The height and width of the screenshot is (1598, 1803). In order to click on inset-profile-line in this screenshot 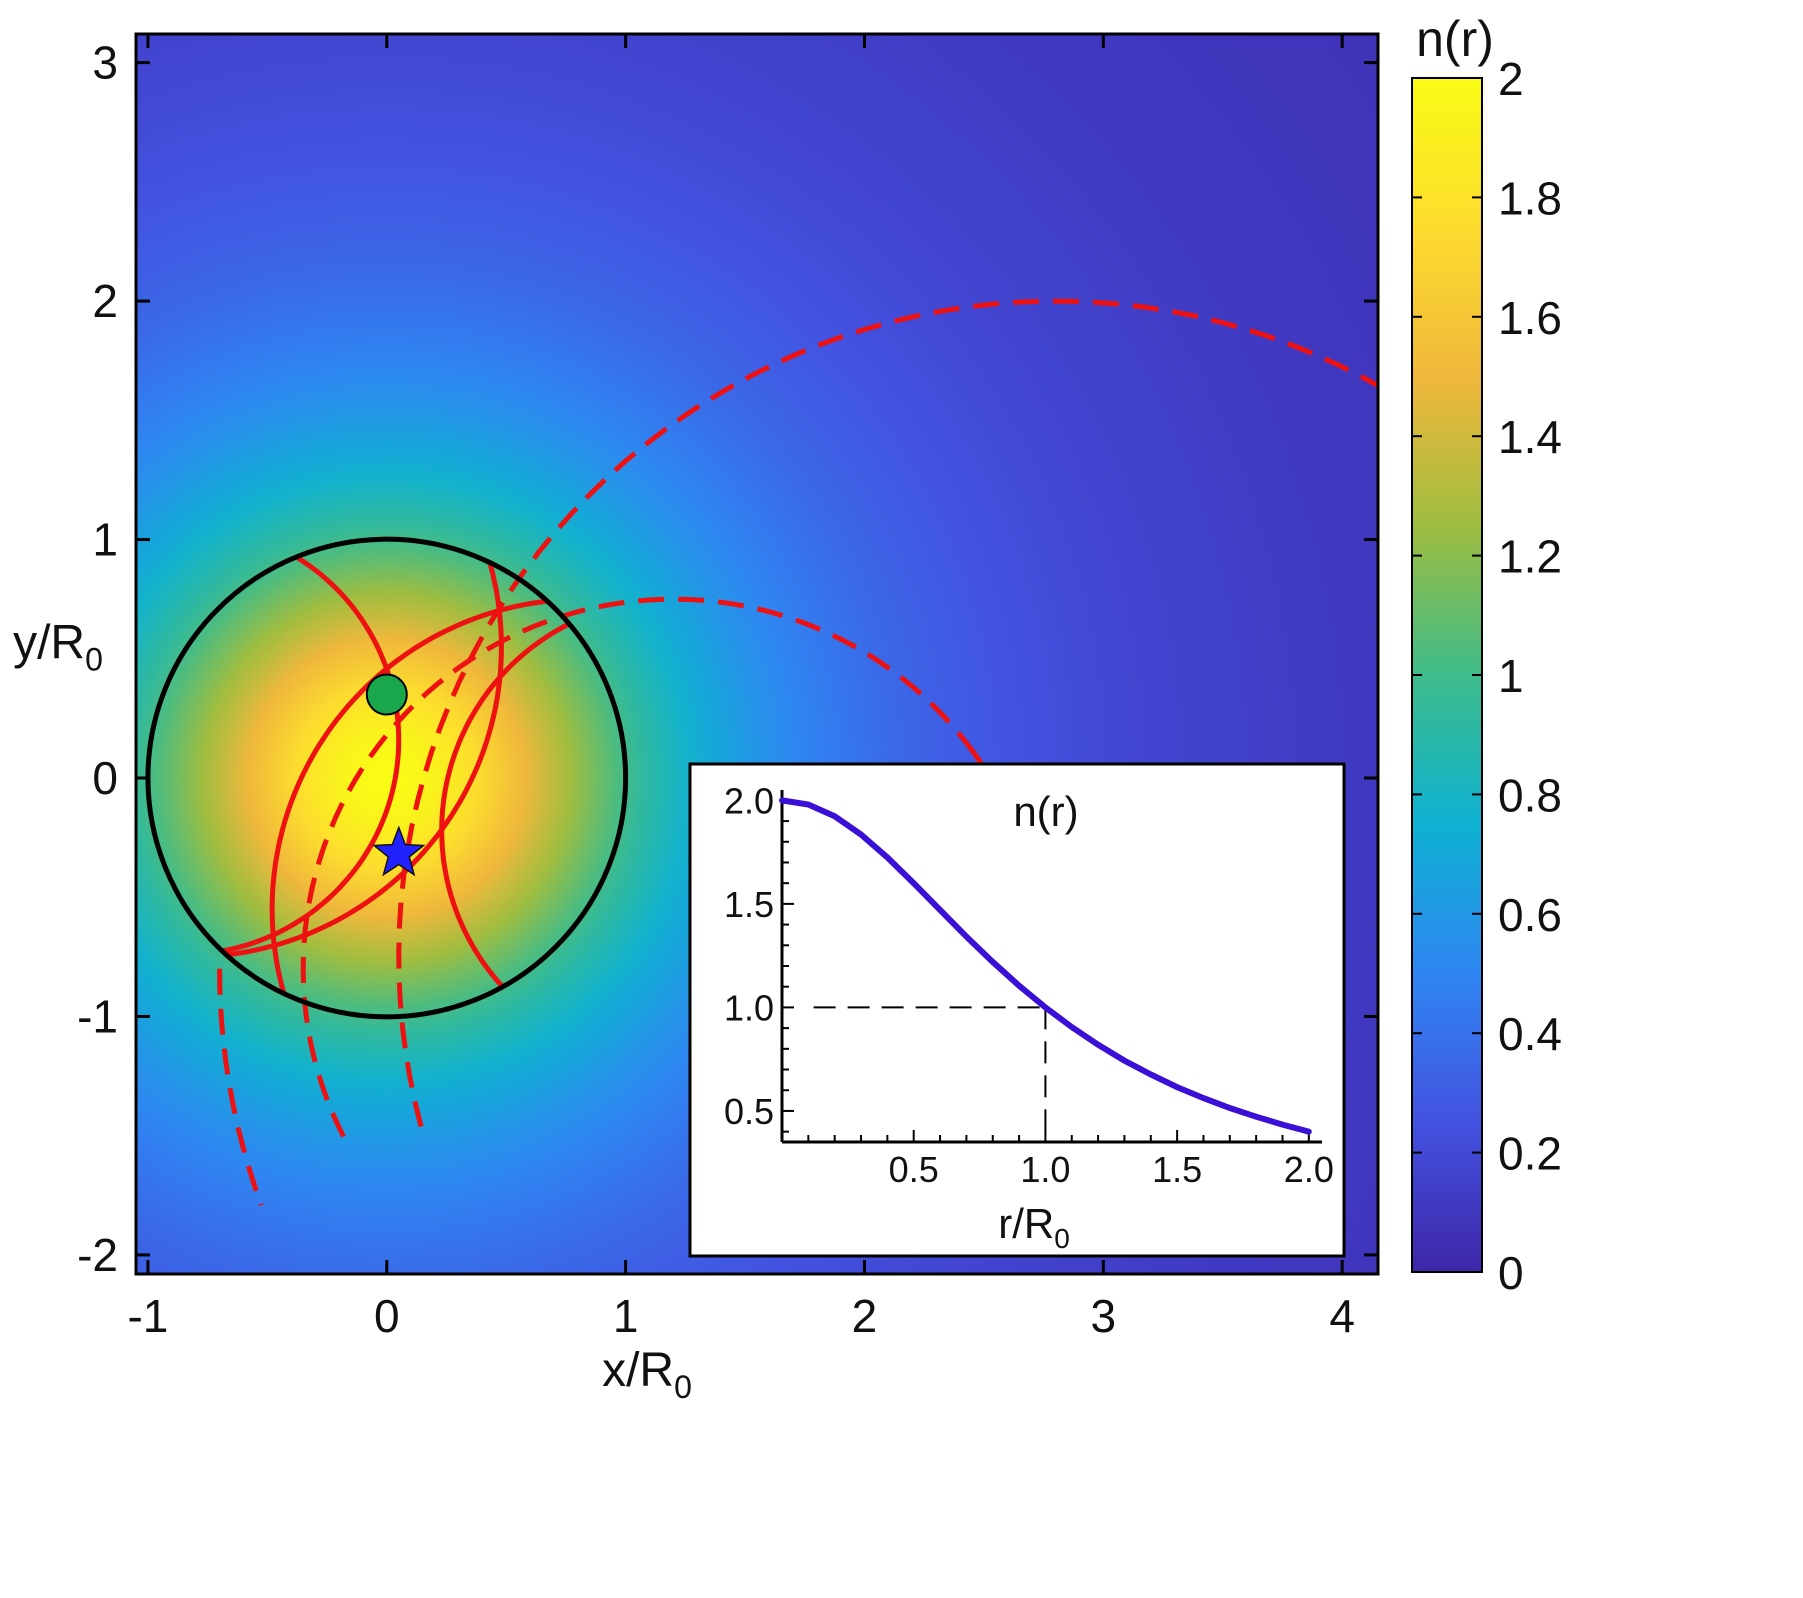, I will do `click(1045, 966)`.